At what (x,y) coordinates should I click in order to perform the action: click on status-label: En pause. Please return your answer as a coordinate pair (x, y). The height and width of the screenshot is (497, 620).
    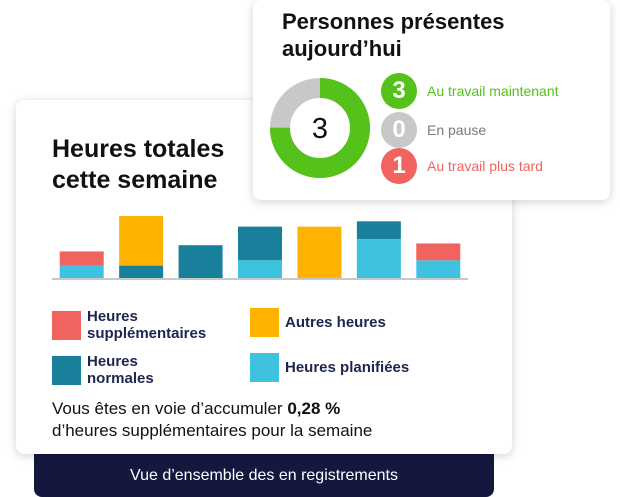
    Looking at the image, I should click on (457, 130).